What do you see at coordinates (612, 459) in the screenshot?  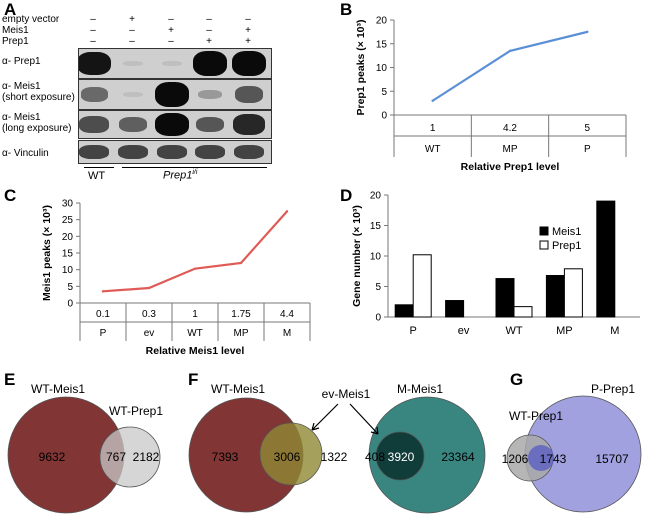 I see `venn-count: 15707` at bounding box center [612, 459].